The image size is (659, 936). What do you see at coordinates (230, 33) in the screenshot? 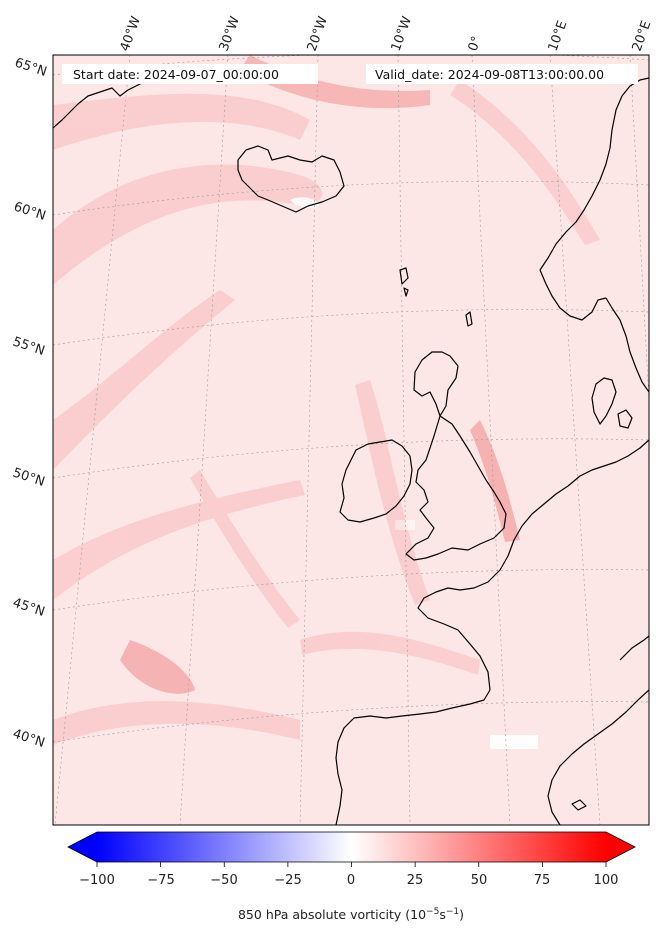
I see `lon-label-30w: 30°W` at bounding box center [230, 33].